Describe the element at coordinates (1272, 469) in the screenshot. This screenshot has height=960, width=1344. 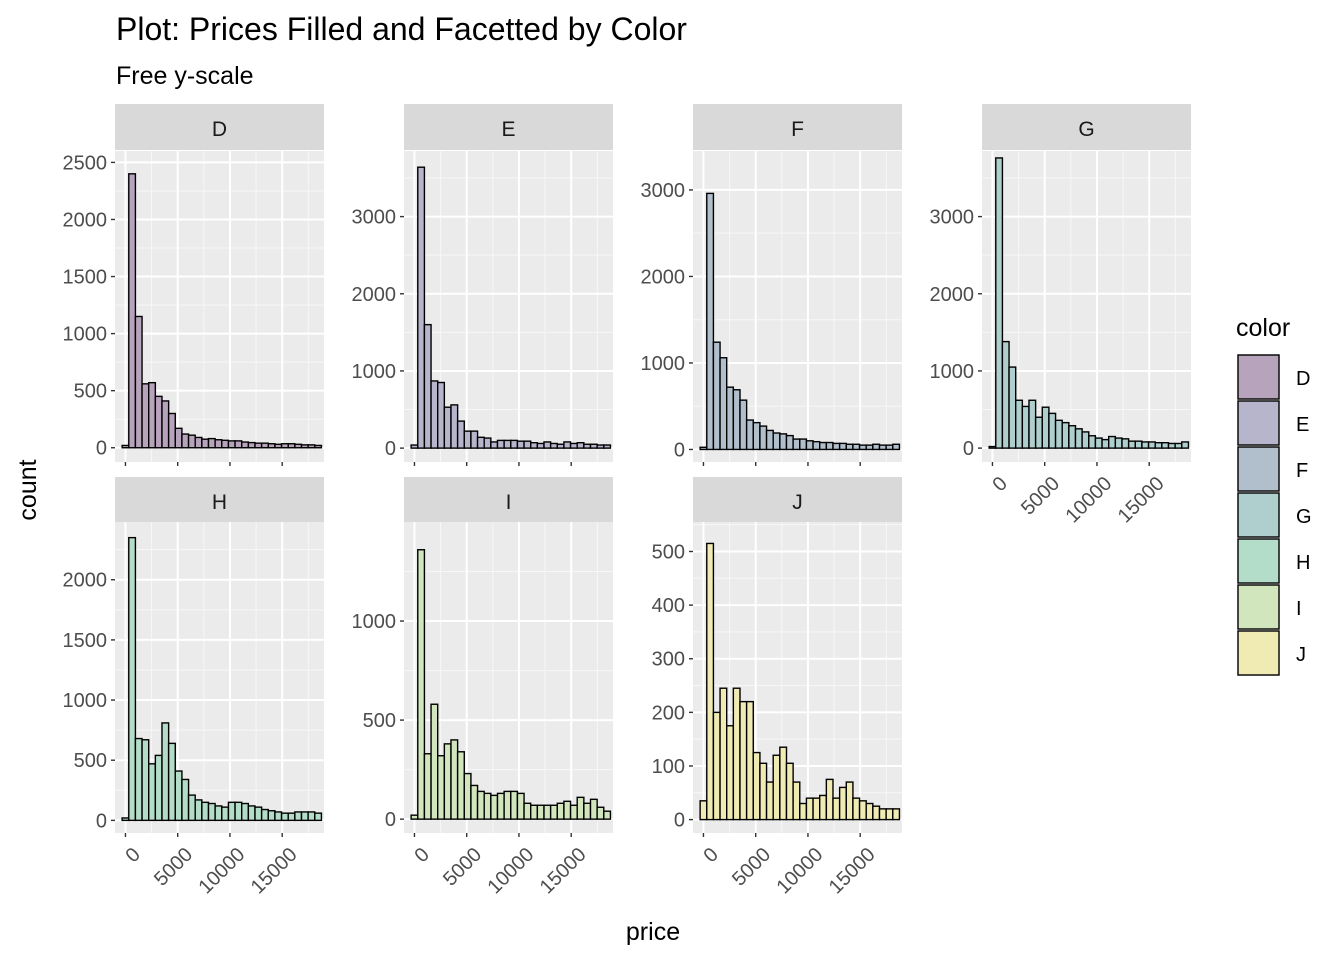
I see `legend-item-f: F` at that location.